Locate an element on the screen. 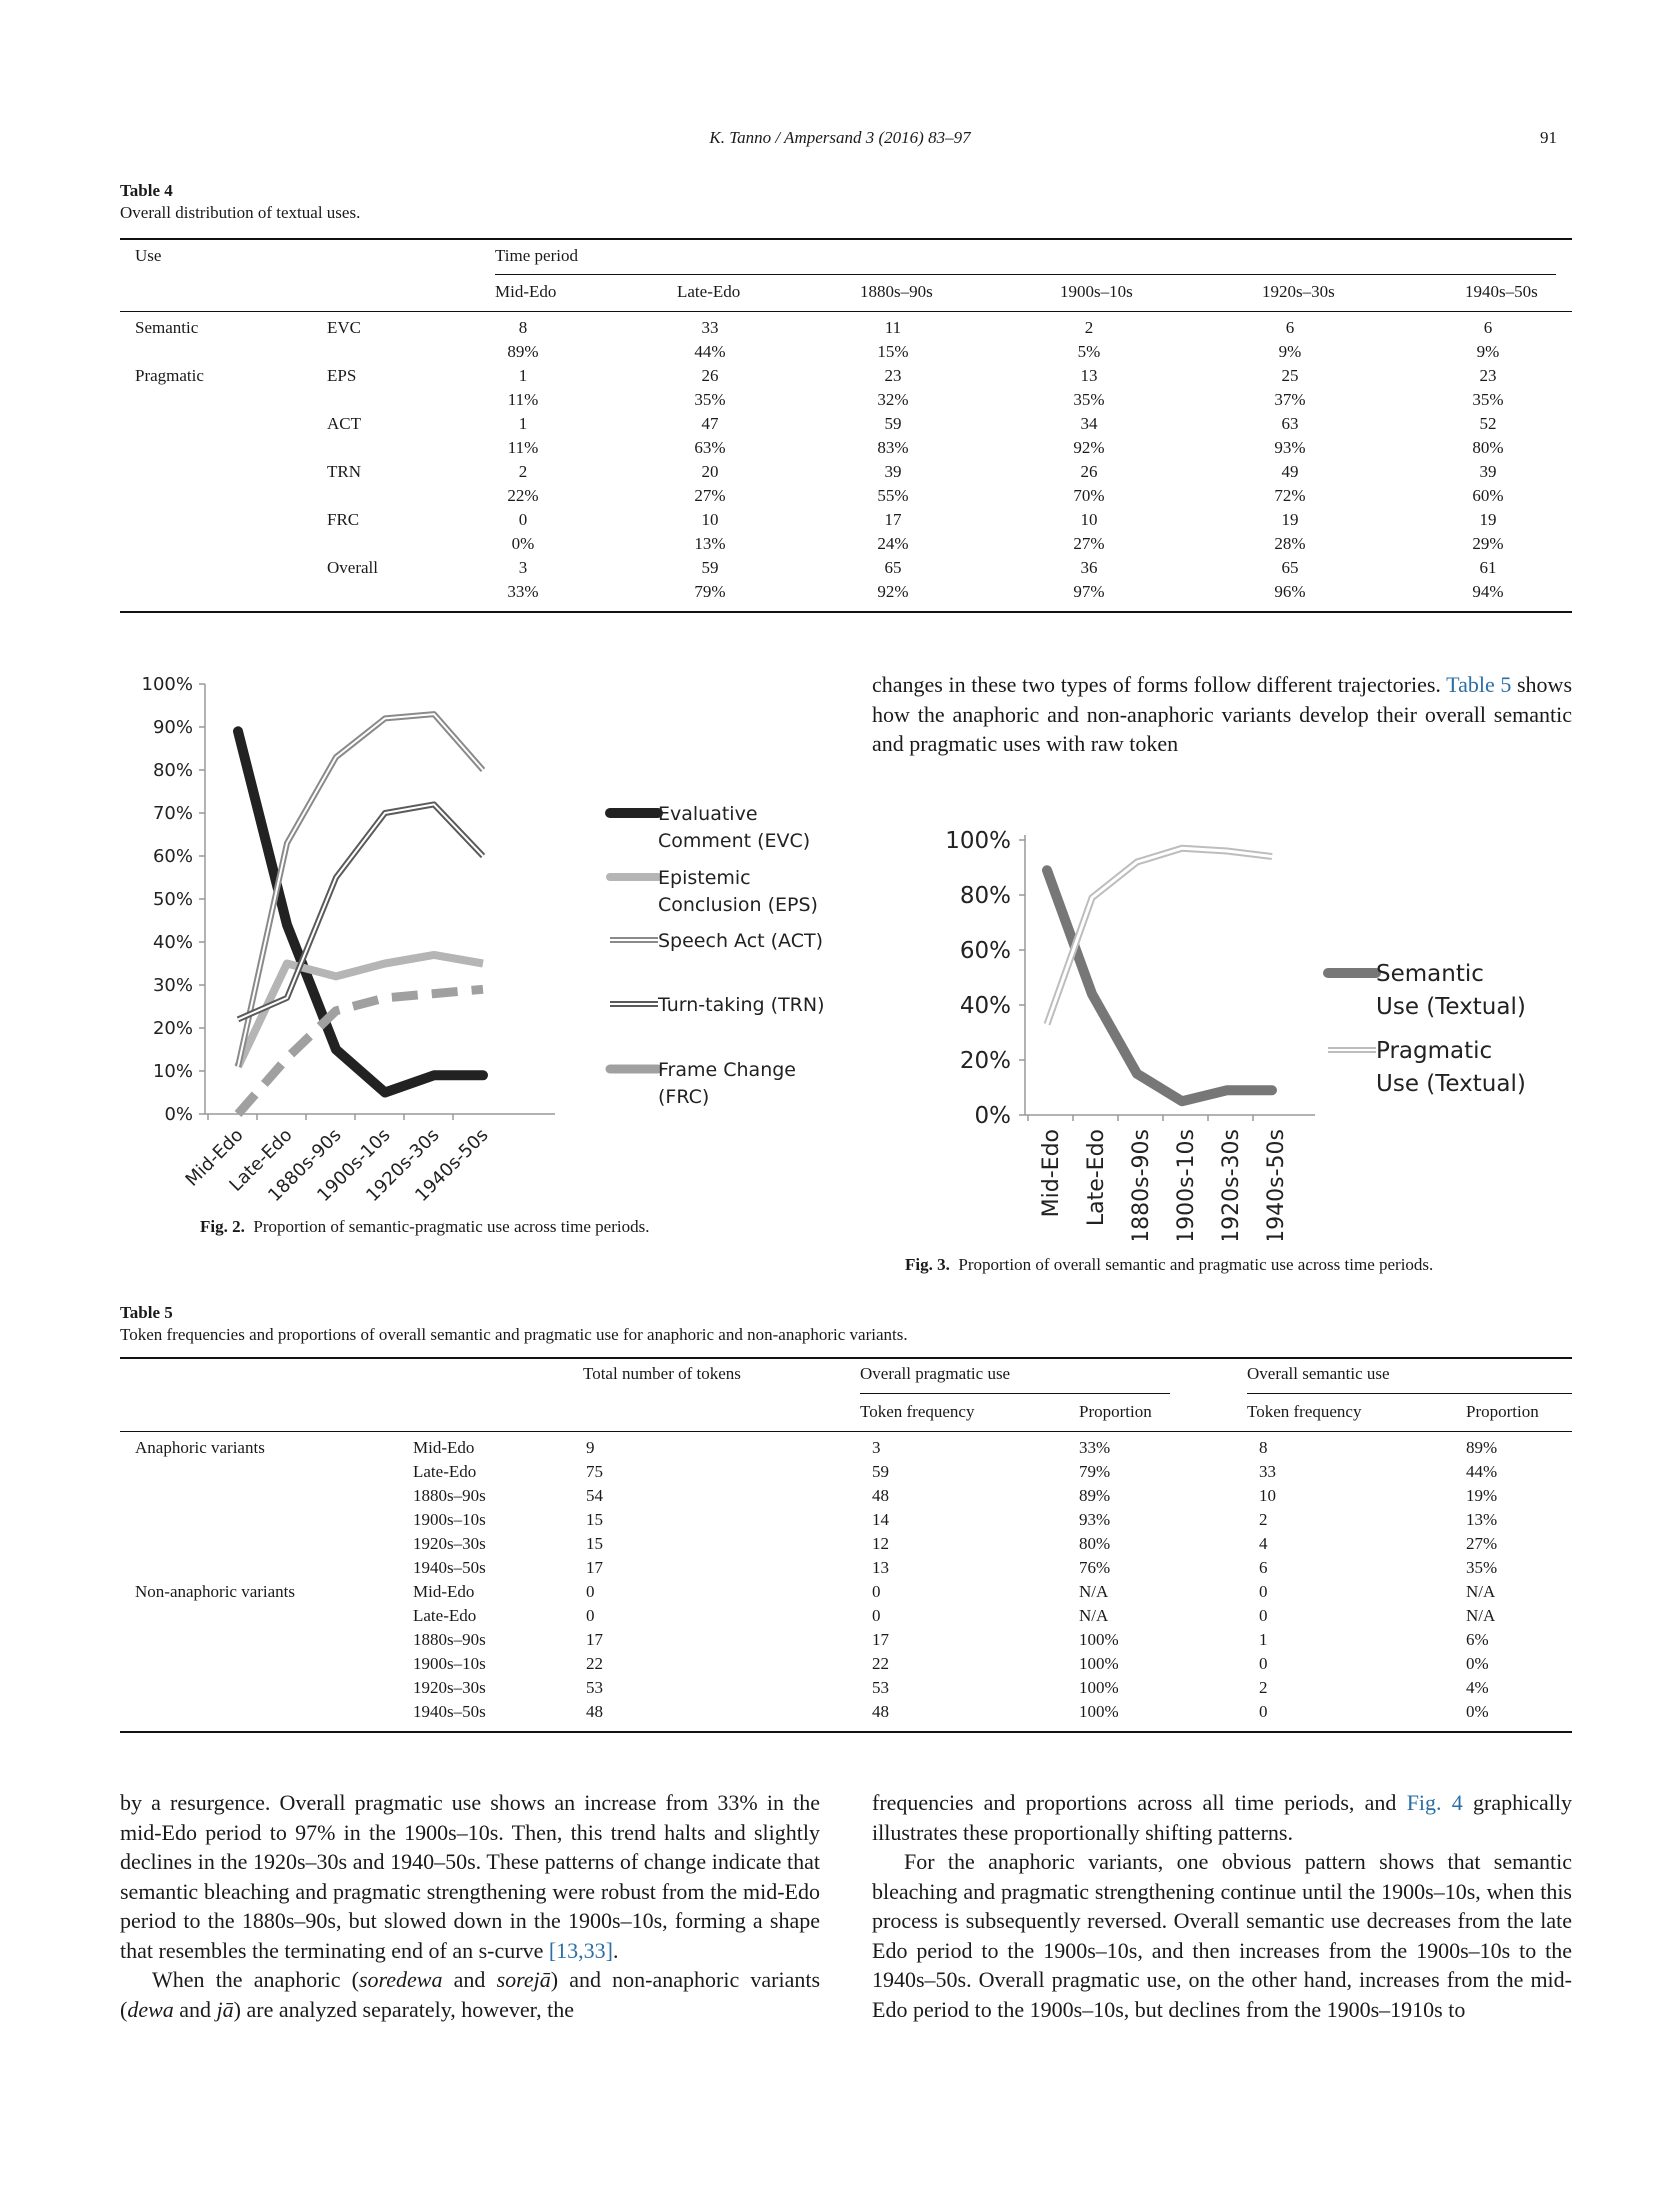 The width and height of the screenshot is (1654, 2205). legend-label: Turn-taking (TRN) is located at coordinates (741, 1005).